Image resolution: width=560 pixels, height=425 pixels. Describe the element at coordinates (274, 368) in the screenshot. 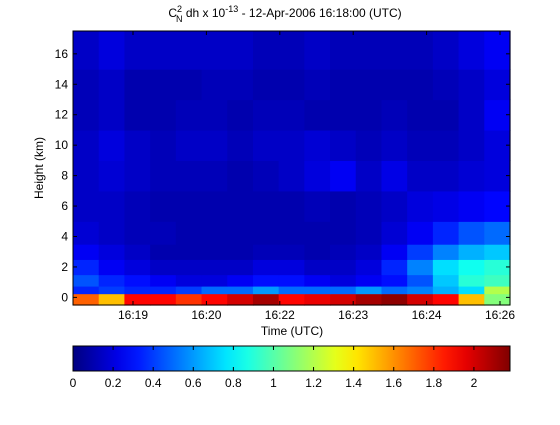

I see `colorbar-ticks: 0 0.2 0.4 0.6 0.8 1 1.2 1.4 1.6 1.8 2` at that location.